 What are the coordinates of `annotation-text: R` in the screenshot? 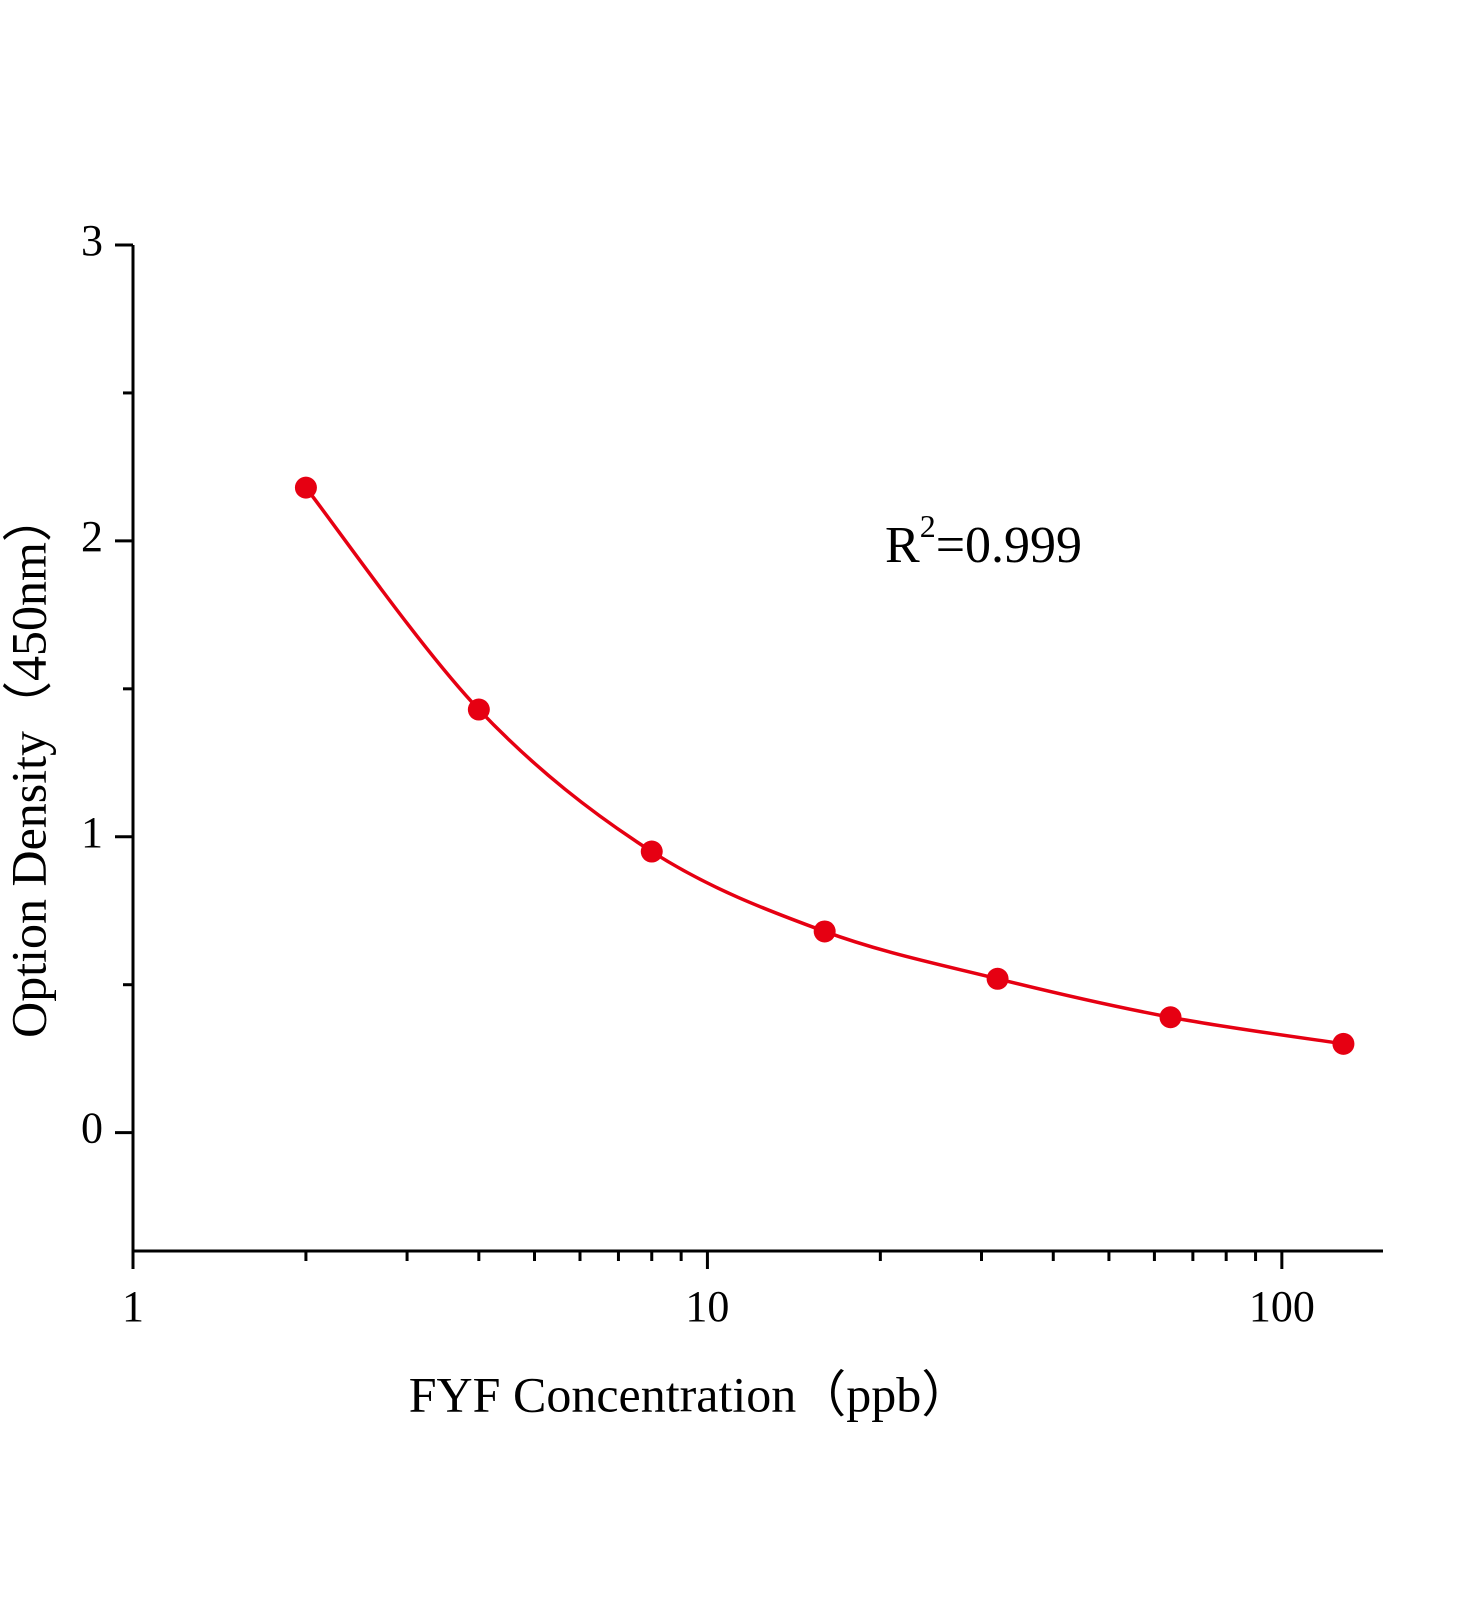 It's located at (902, 545).